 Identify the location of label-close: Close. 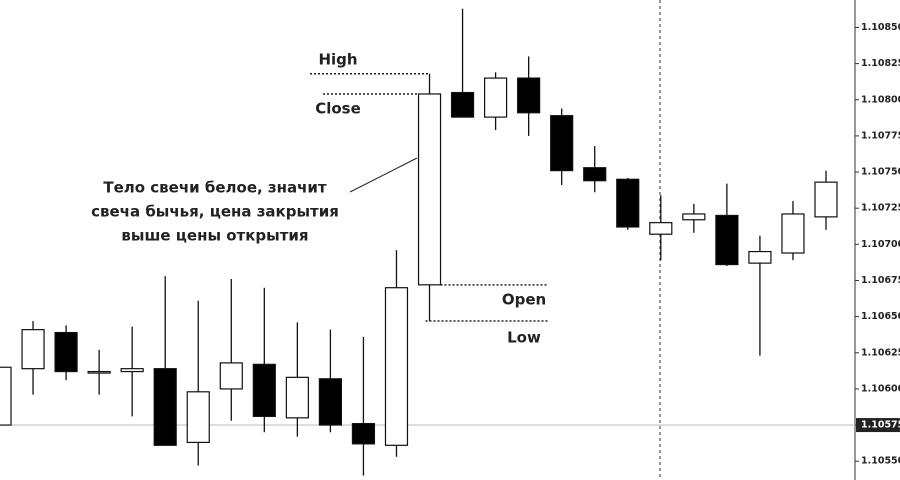
(338, 109).